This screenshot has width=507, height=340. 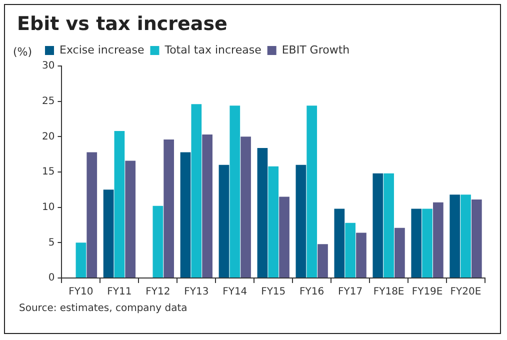 What do you see at coordinates (81, 292) in the screenshot?
I see `x-tick-label: FY10` at bounding box center [81, 292].